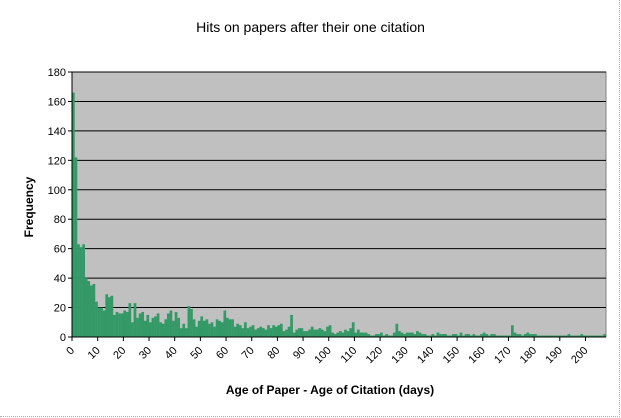 This screenshot has height=418, width=621. What do you see at coordinates (63, 338) in the screenshot?
I see `y-tick-label: 0` at bounding box center [63, 338].